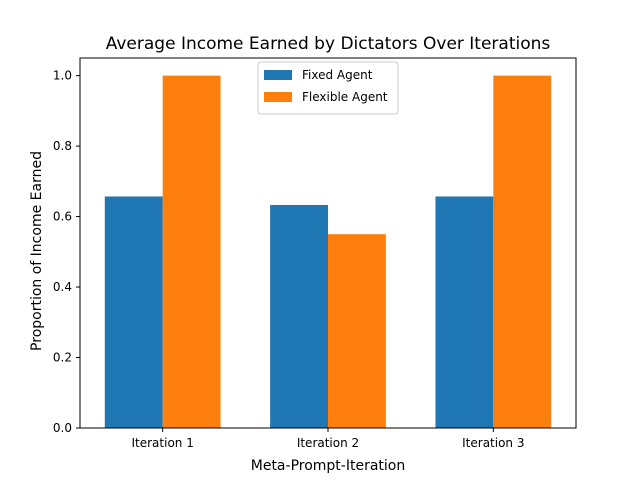 The width and height of the screenshot is (640, 480). I want to click on y-tick-label: 0.8, so click(62, 146).